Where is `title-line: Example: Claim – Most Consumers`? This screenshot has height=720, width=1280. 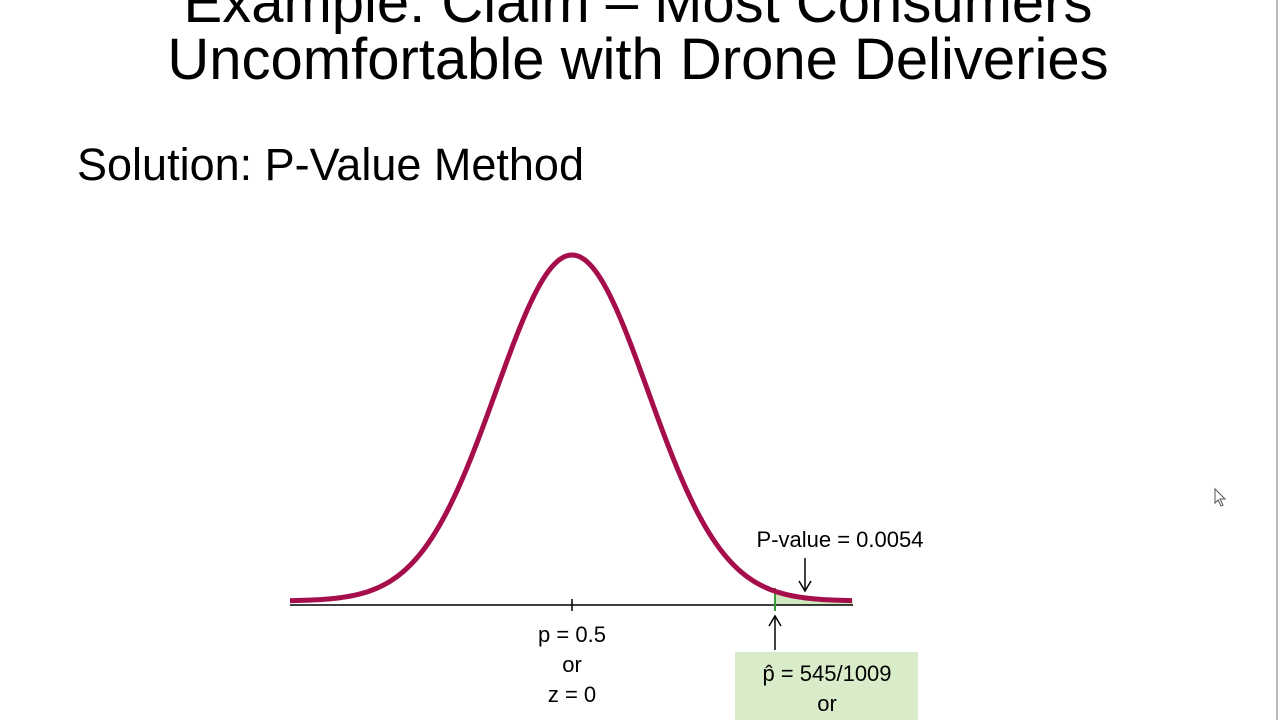
title-line: Example: Claim – Most Consumers is located at coordinates (638, 17).